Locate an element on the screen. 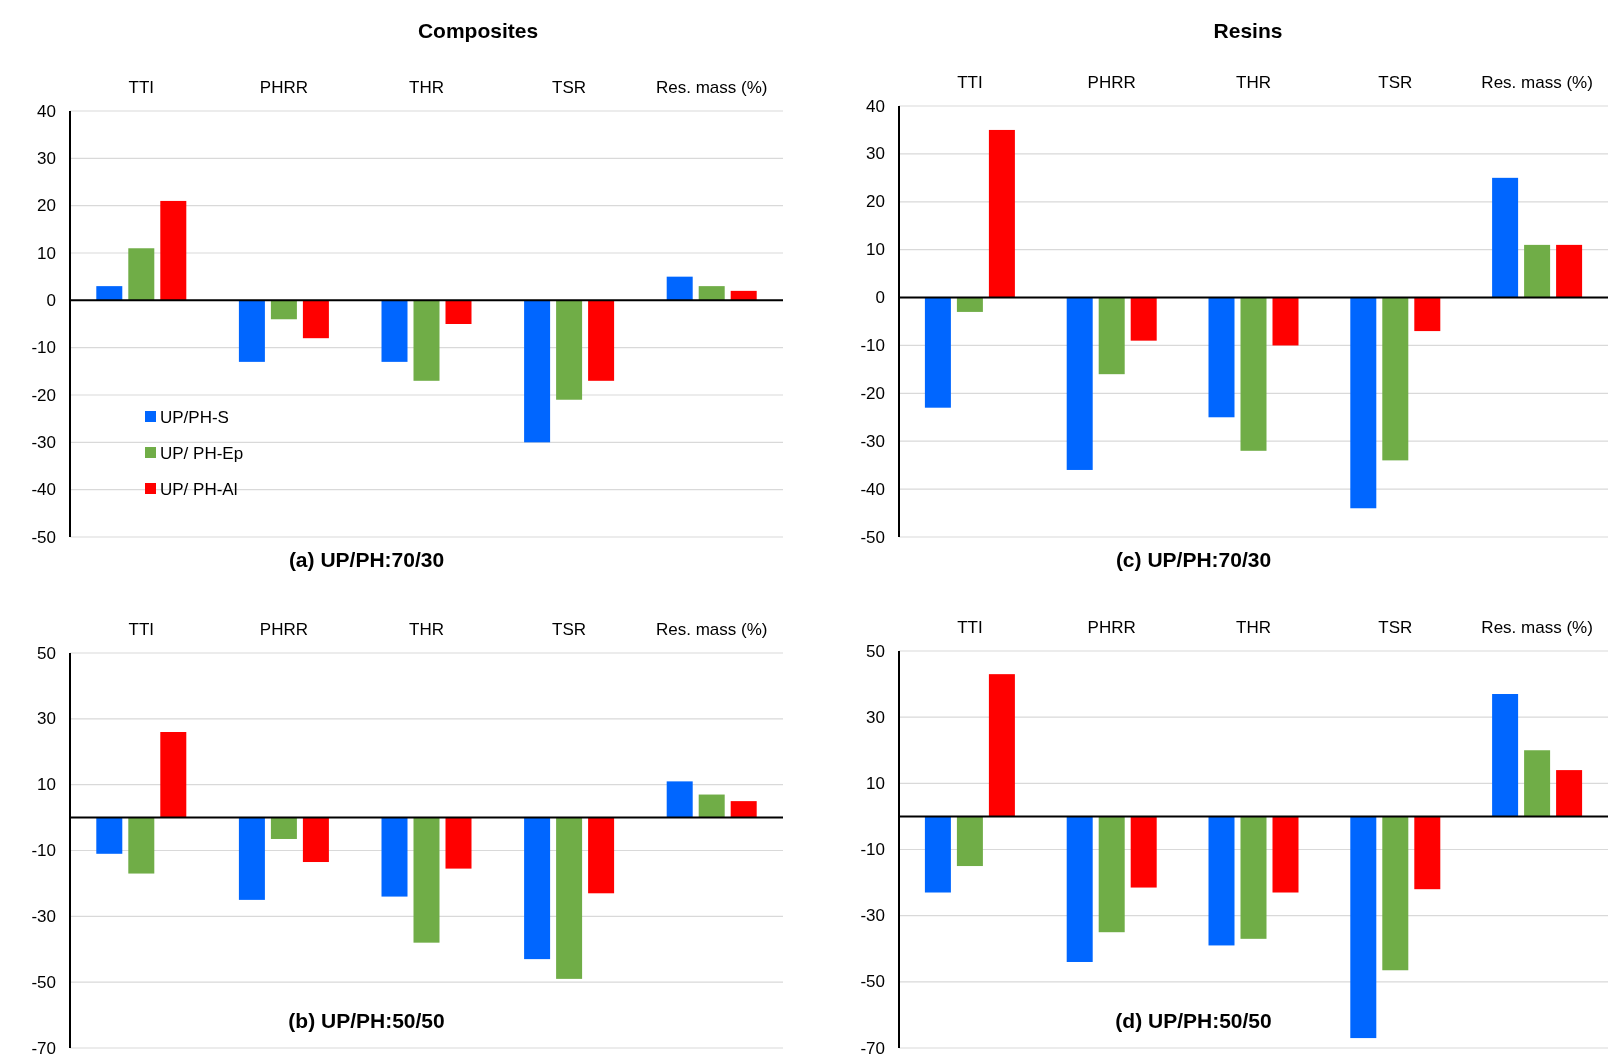  x-axis-title: (c) UP/PH:70/30 is located at coordinates (1193, 559).